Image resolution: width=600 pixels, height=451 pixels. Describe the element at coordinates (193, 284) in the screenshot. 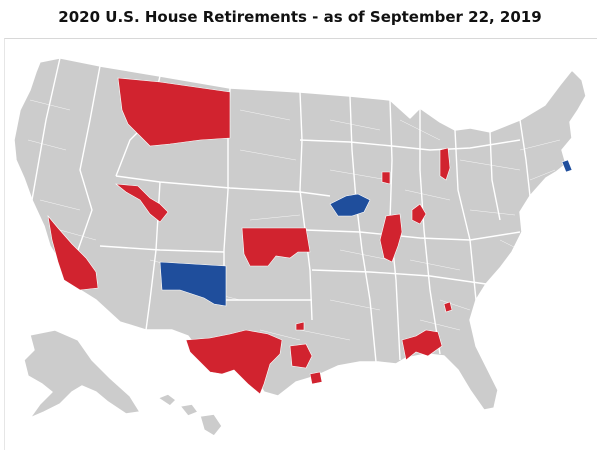

I see `new-mexico-district` at that location.